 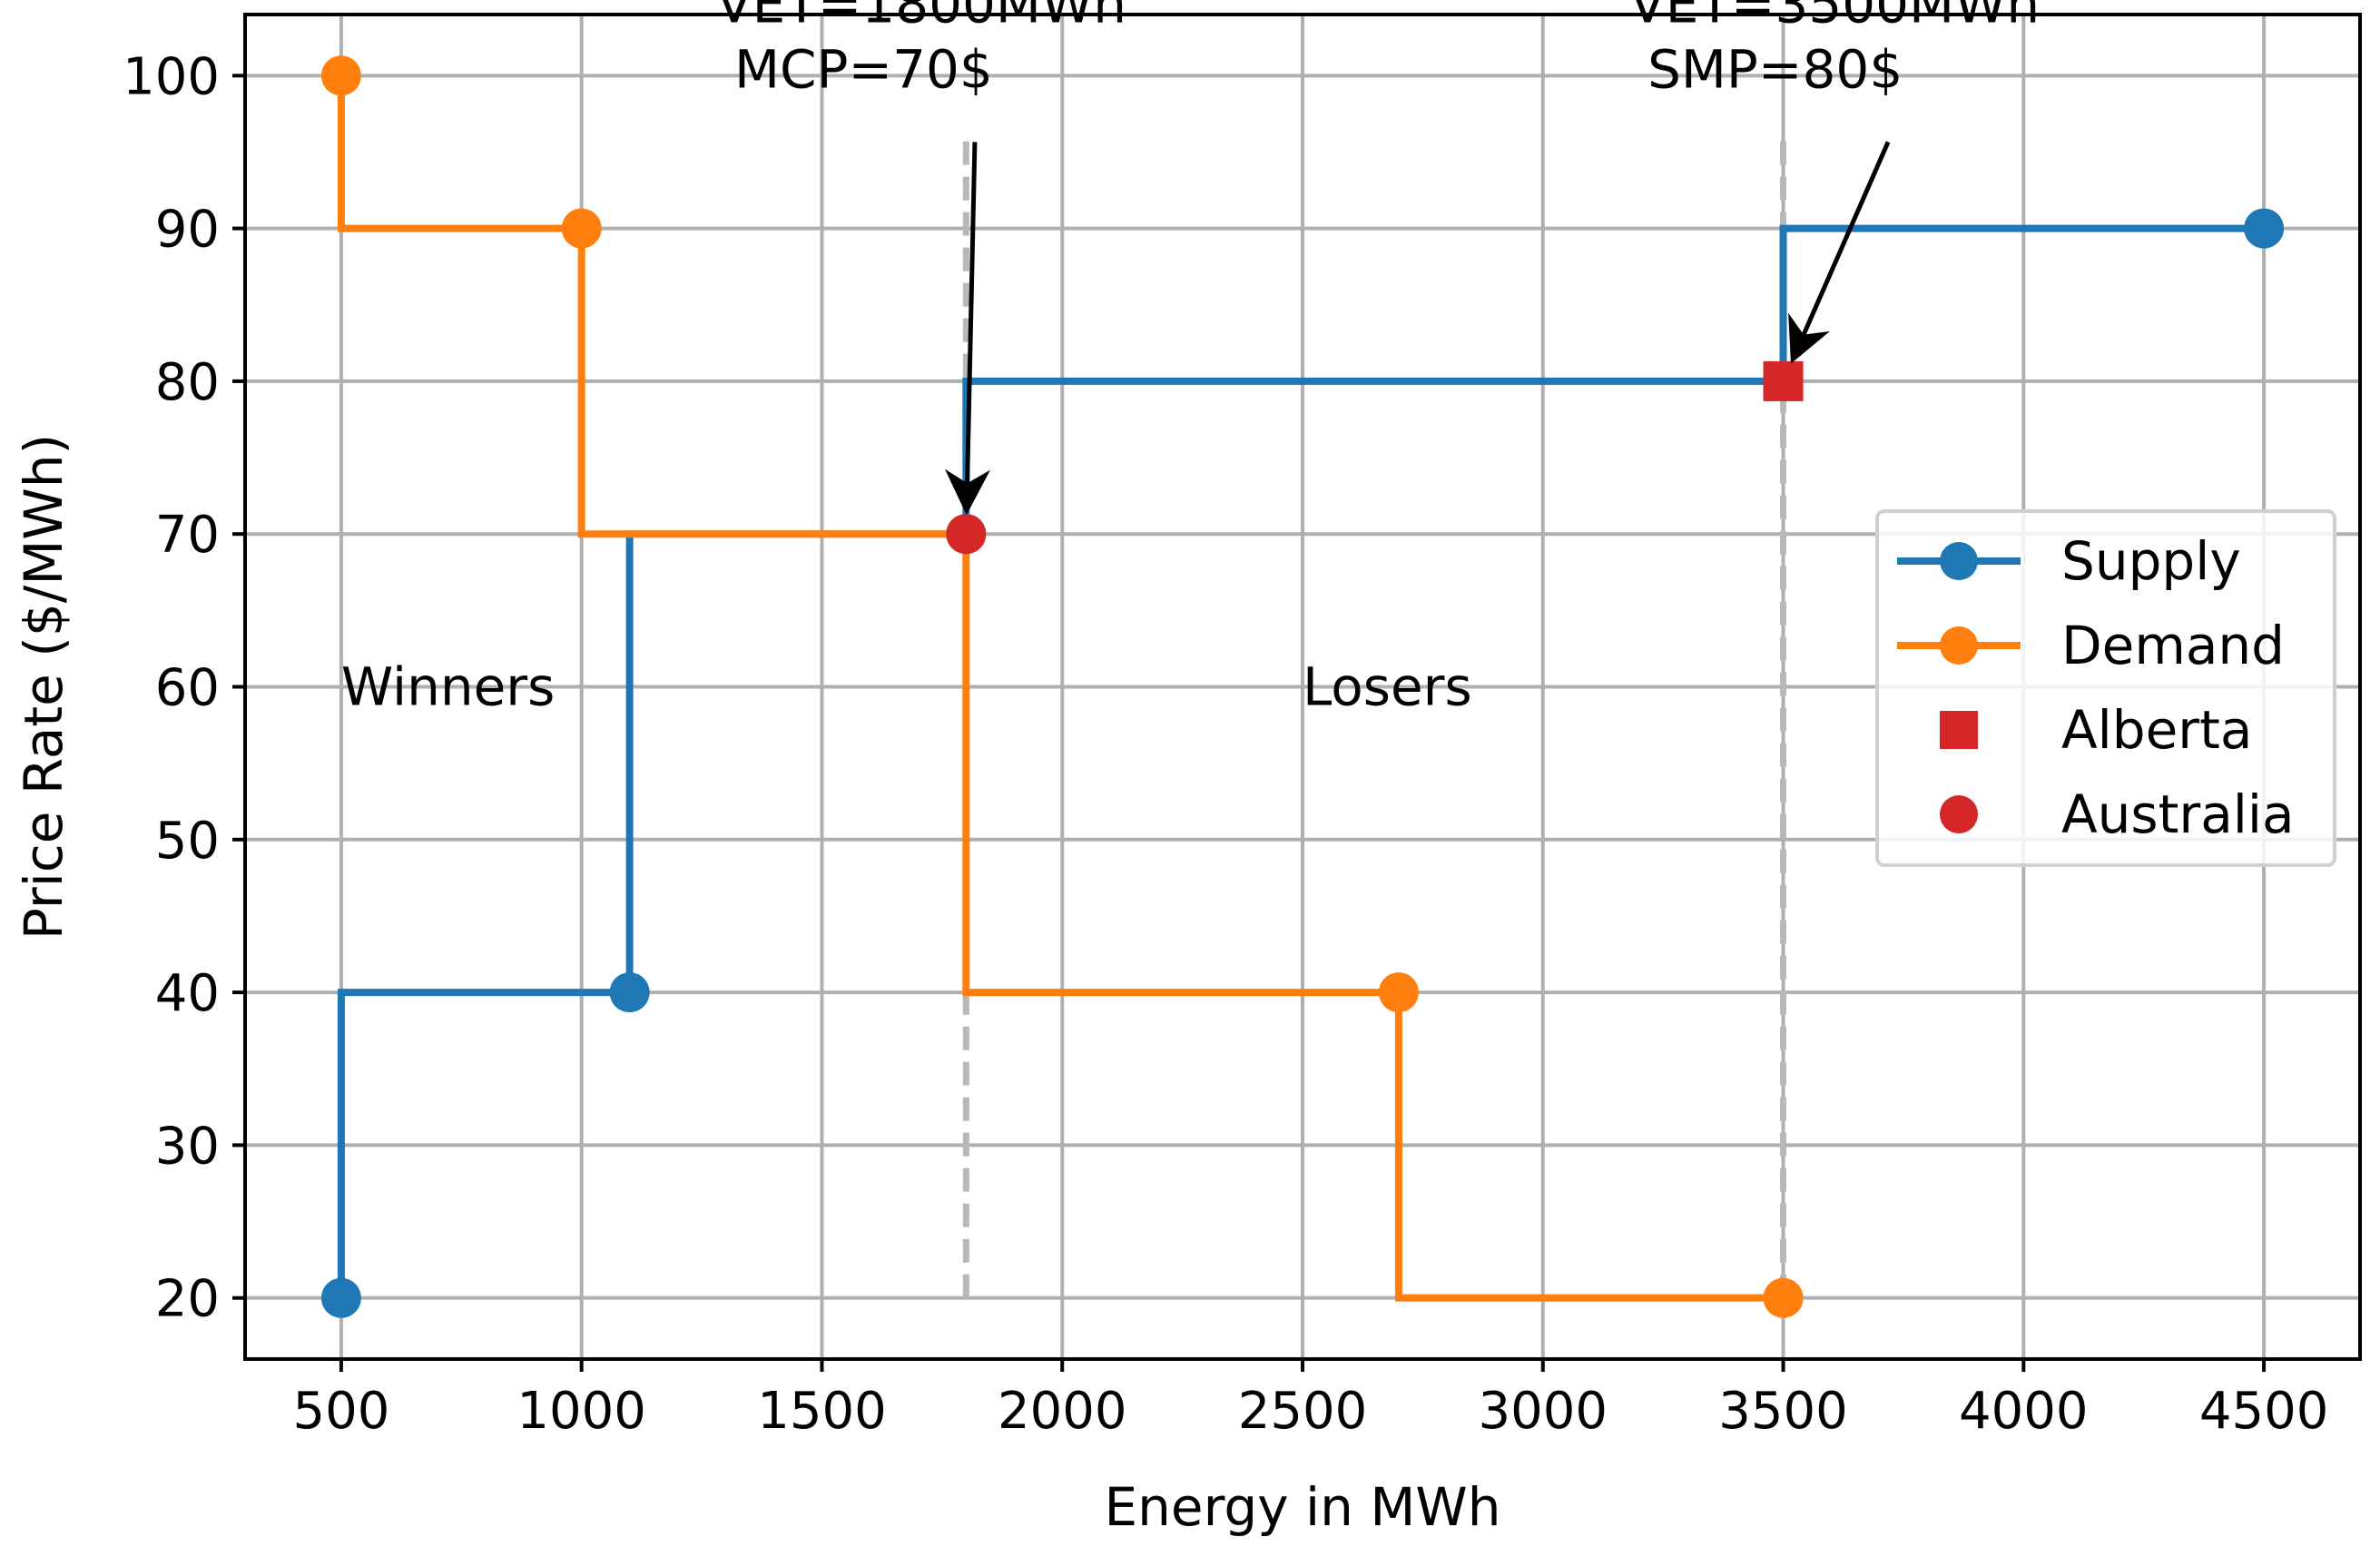 I want to click on y-tick-label: 80, so click(x=187, y=383).